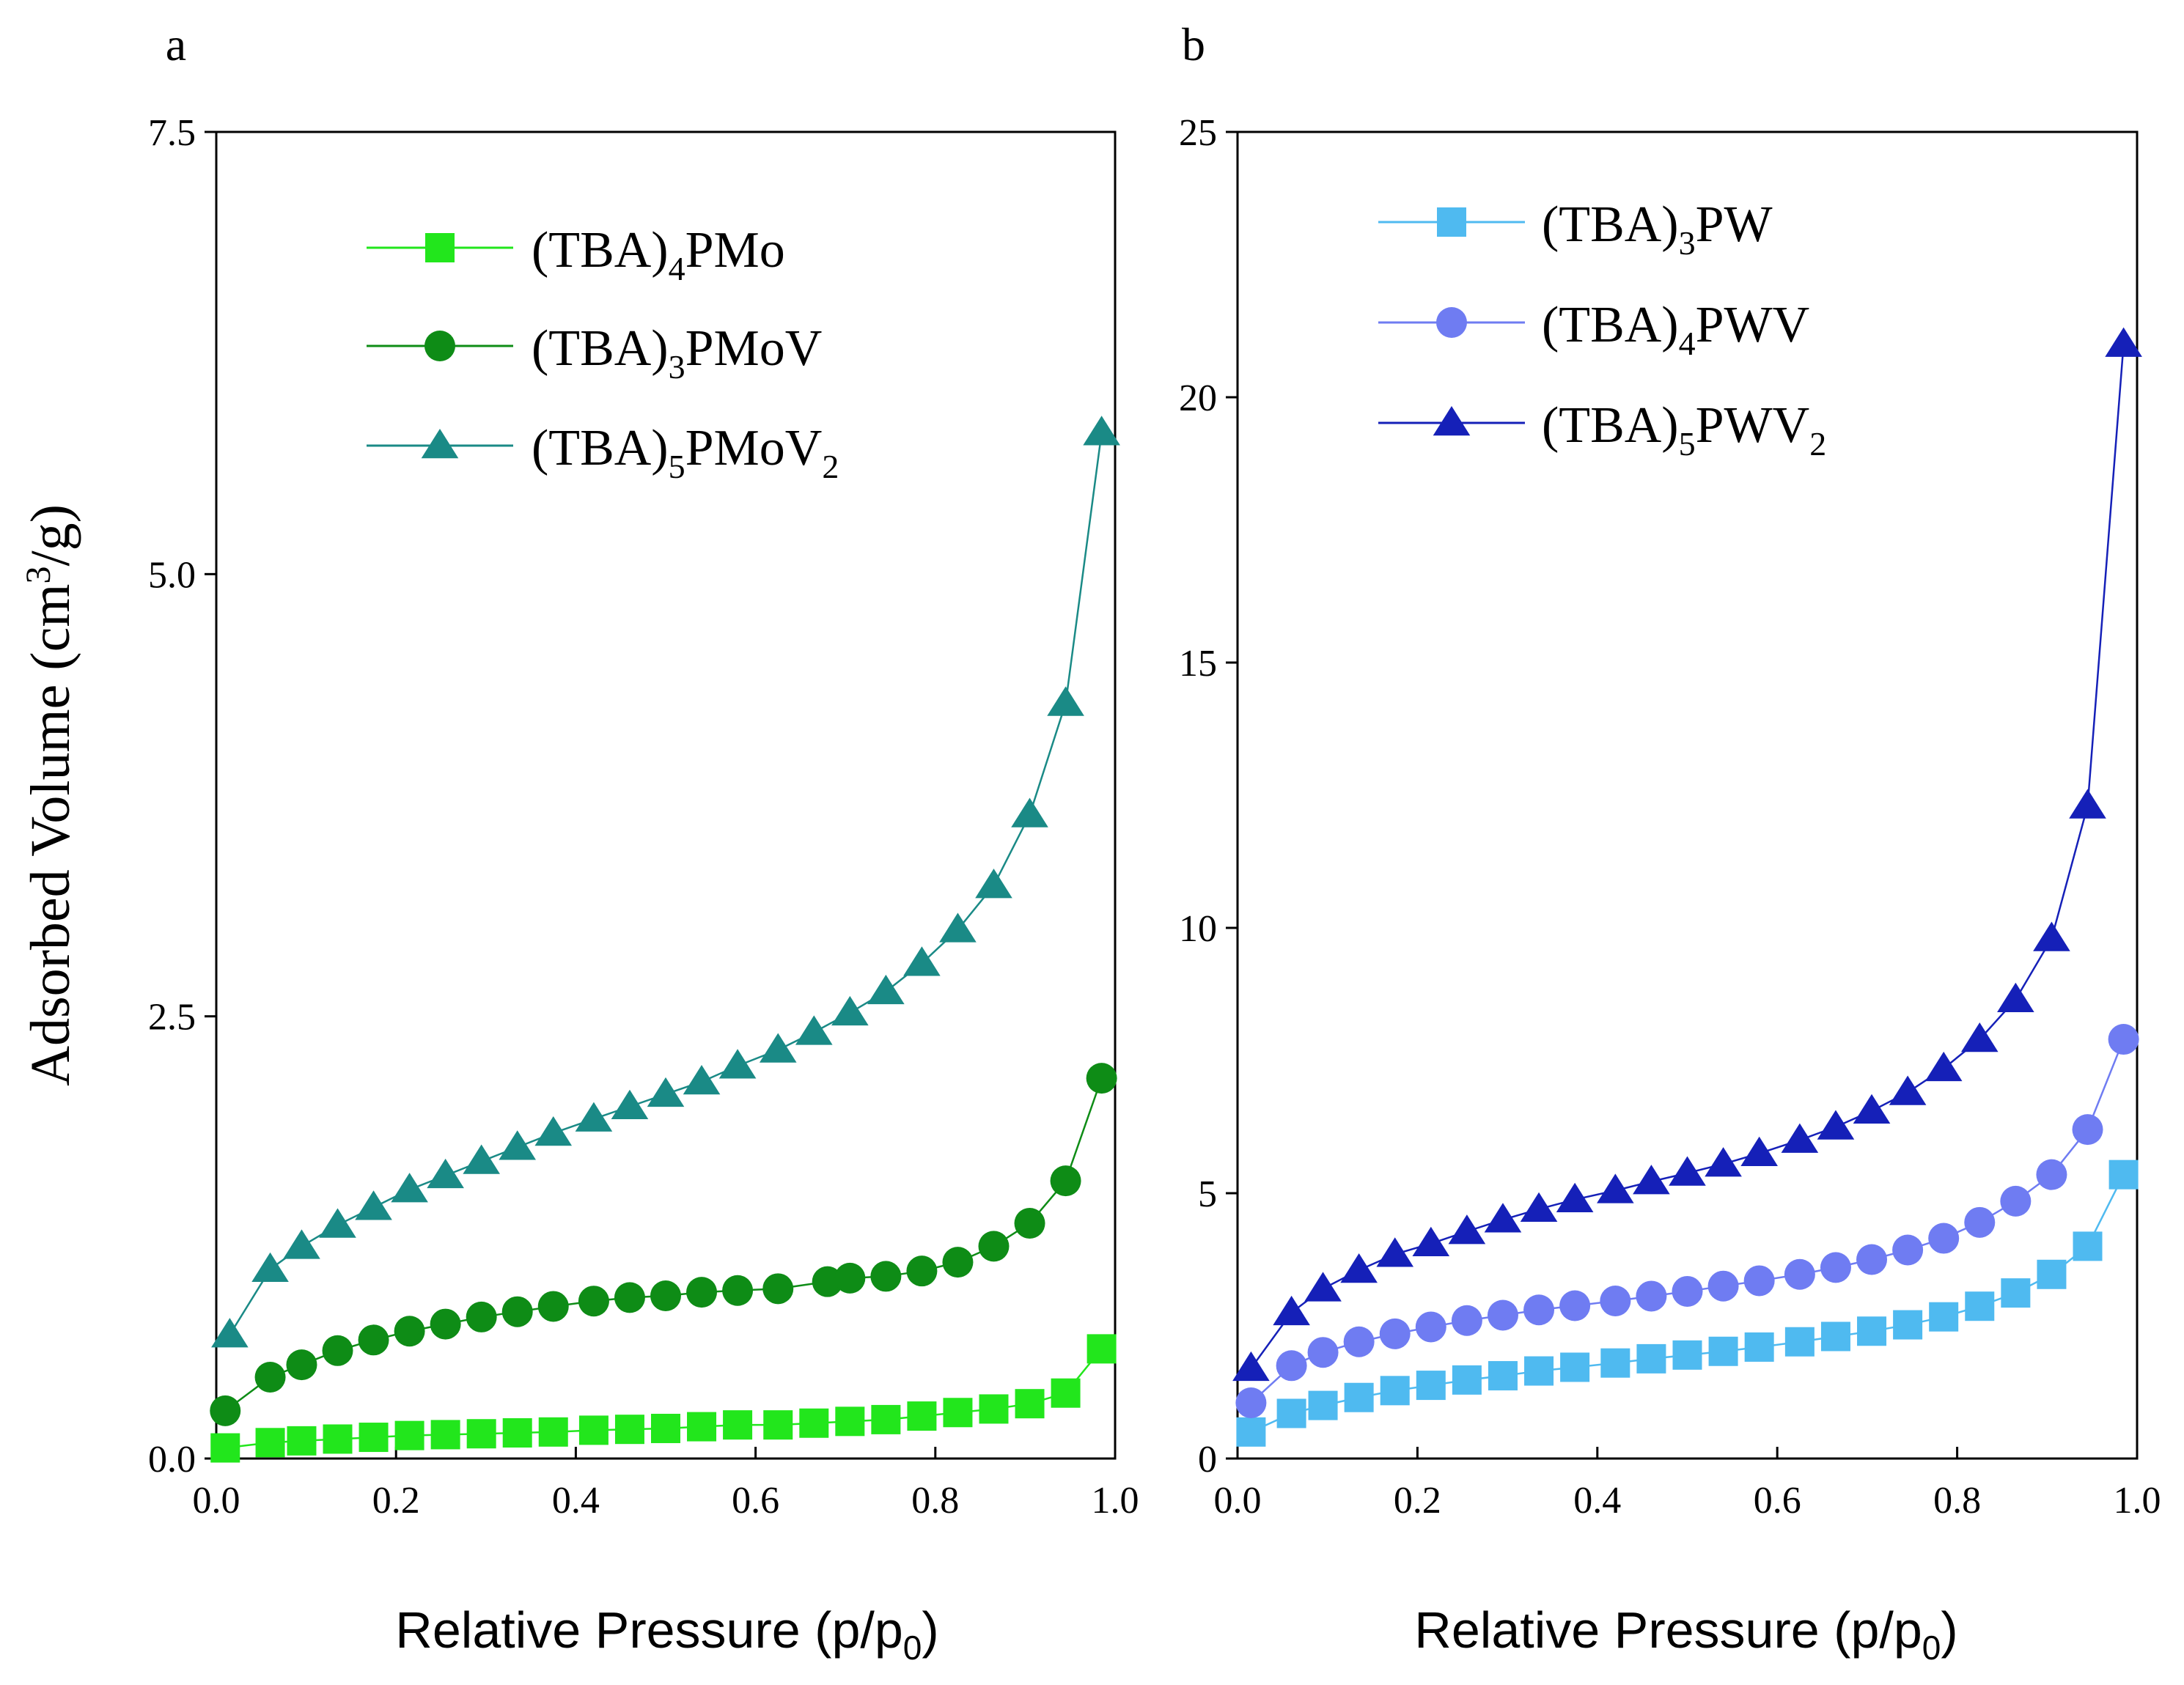 The height and width of the screenshot is (1685, 2184). I want to click on legend-entry-pmov2: (TBA)5PMoV2, so click(603, 452).